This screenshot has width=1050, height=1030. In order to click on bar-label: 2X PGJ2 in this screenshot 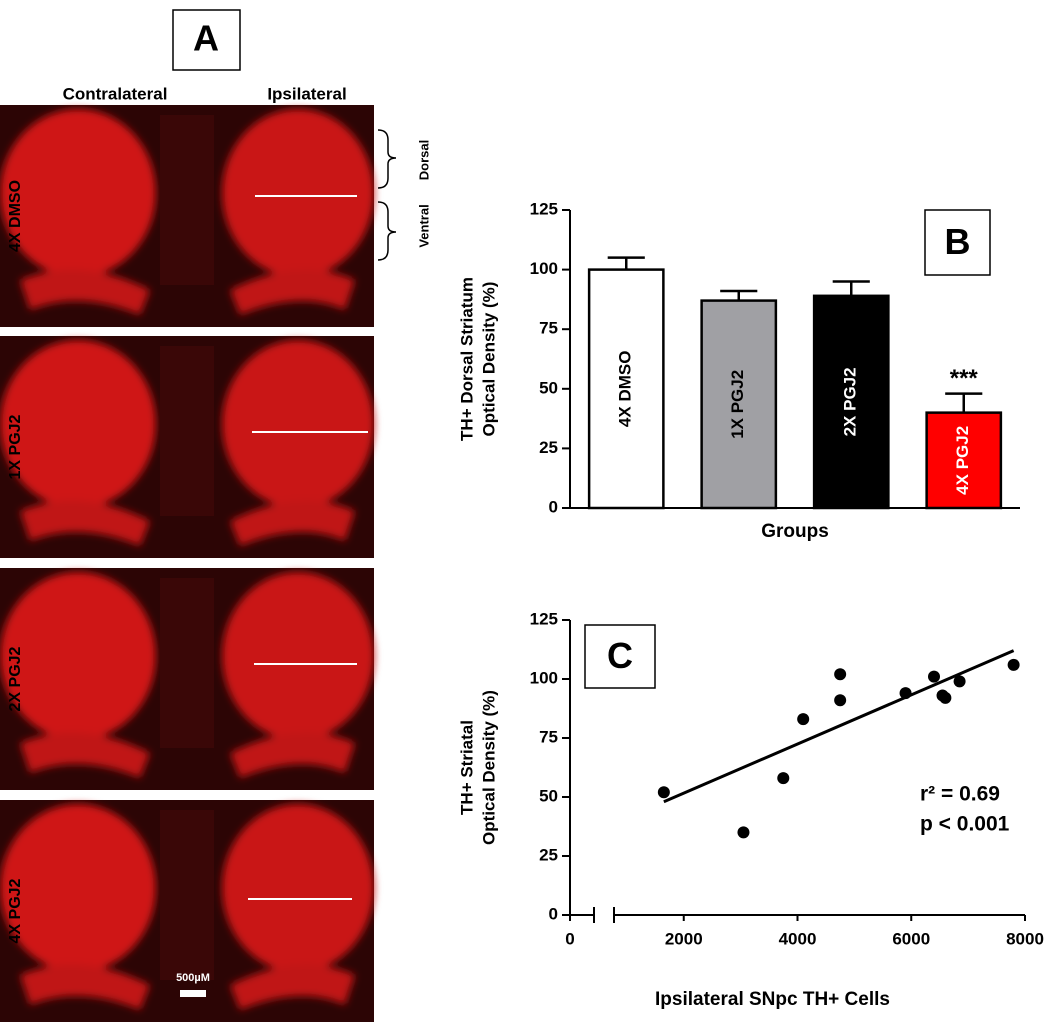, I will do `click(850, 401)`.